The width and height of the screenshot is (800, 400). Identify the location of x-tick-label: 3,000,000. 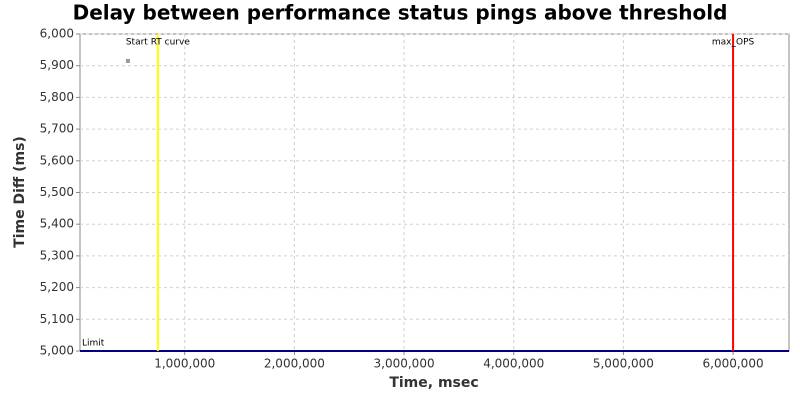
(404, 364).